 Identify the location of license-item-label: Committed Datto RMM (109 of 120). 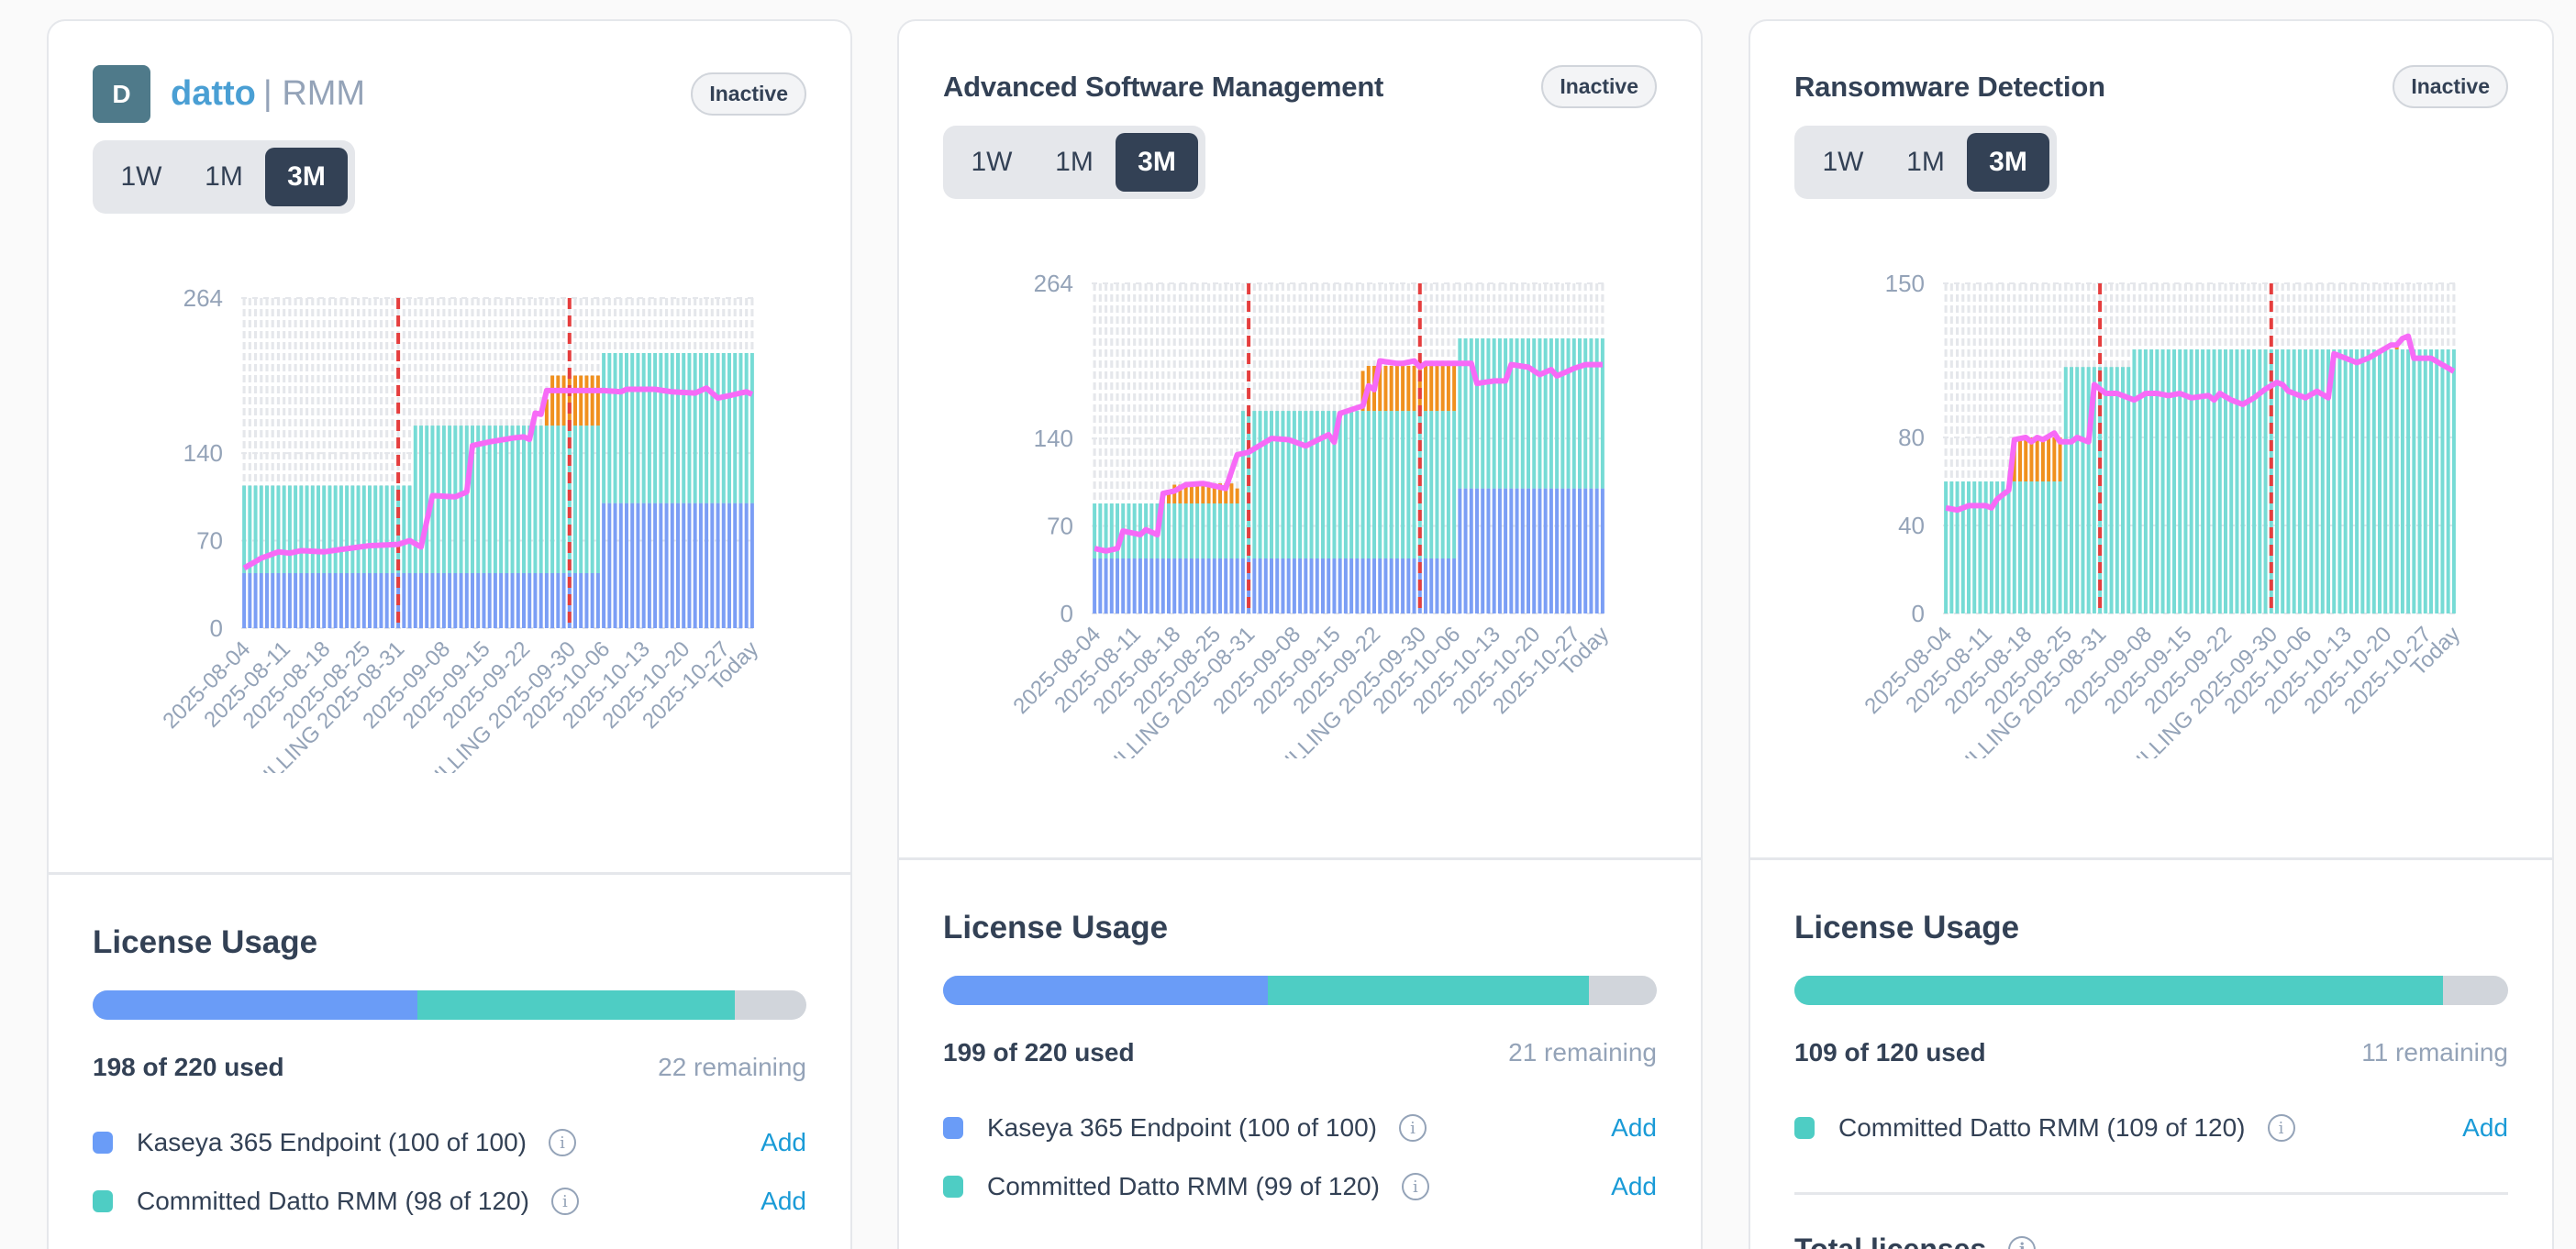
(2042, 1127).